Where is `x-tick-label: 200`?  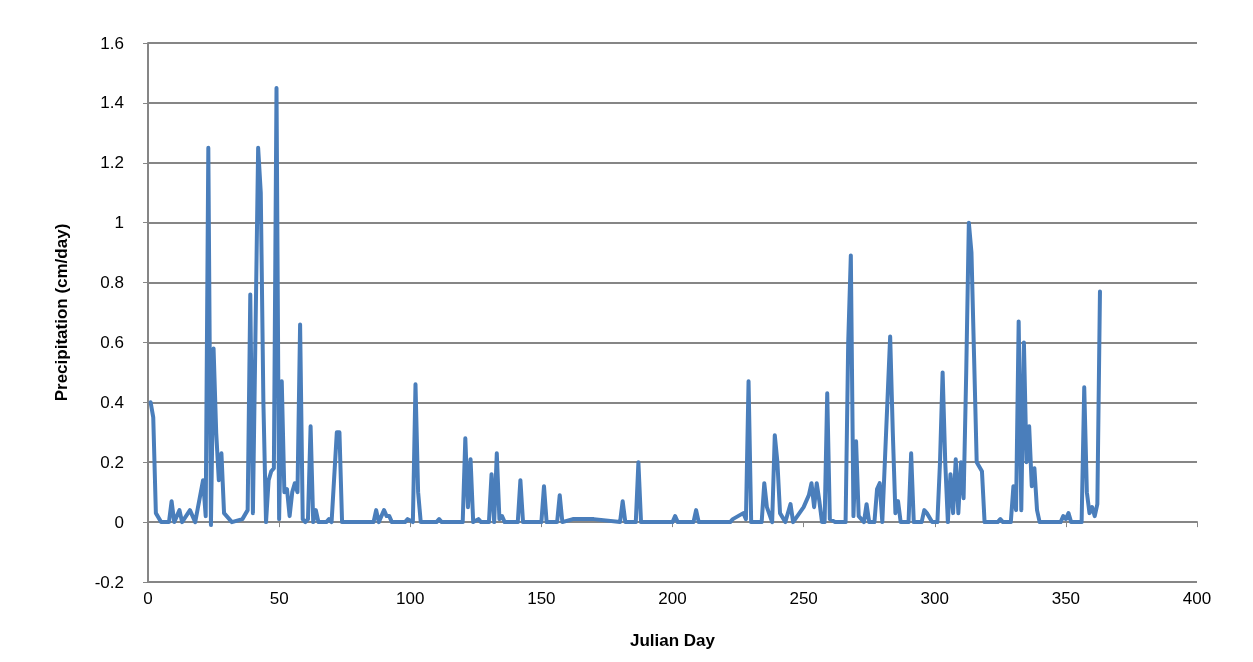 x-tick-label: 200 is located at coordinates (672, 598).